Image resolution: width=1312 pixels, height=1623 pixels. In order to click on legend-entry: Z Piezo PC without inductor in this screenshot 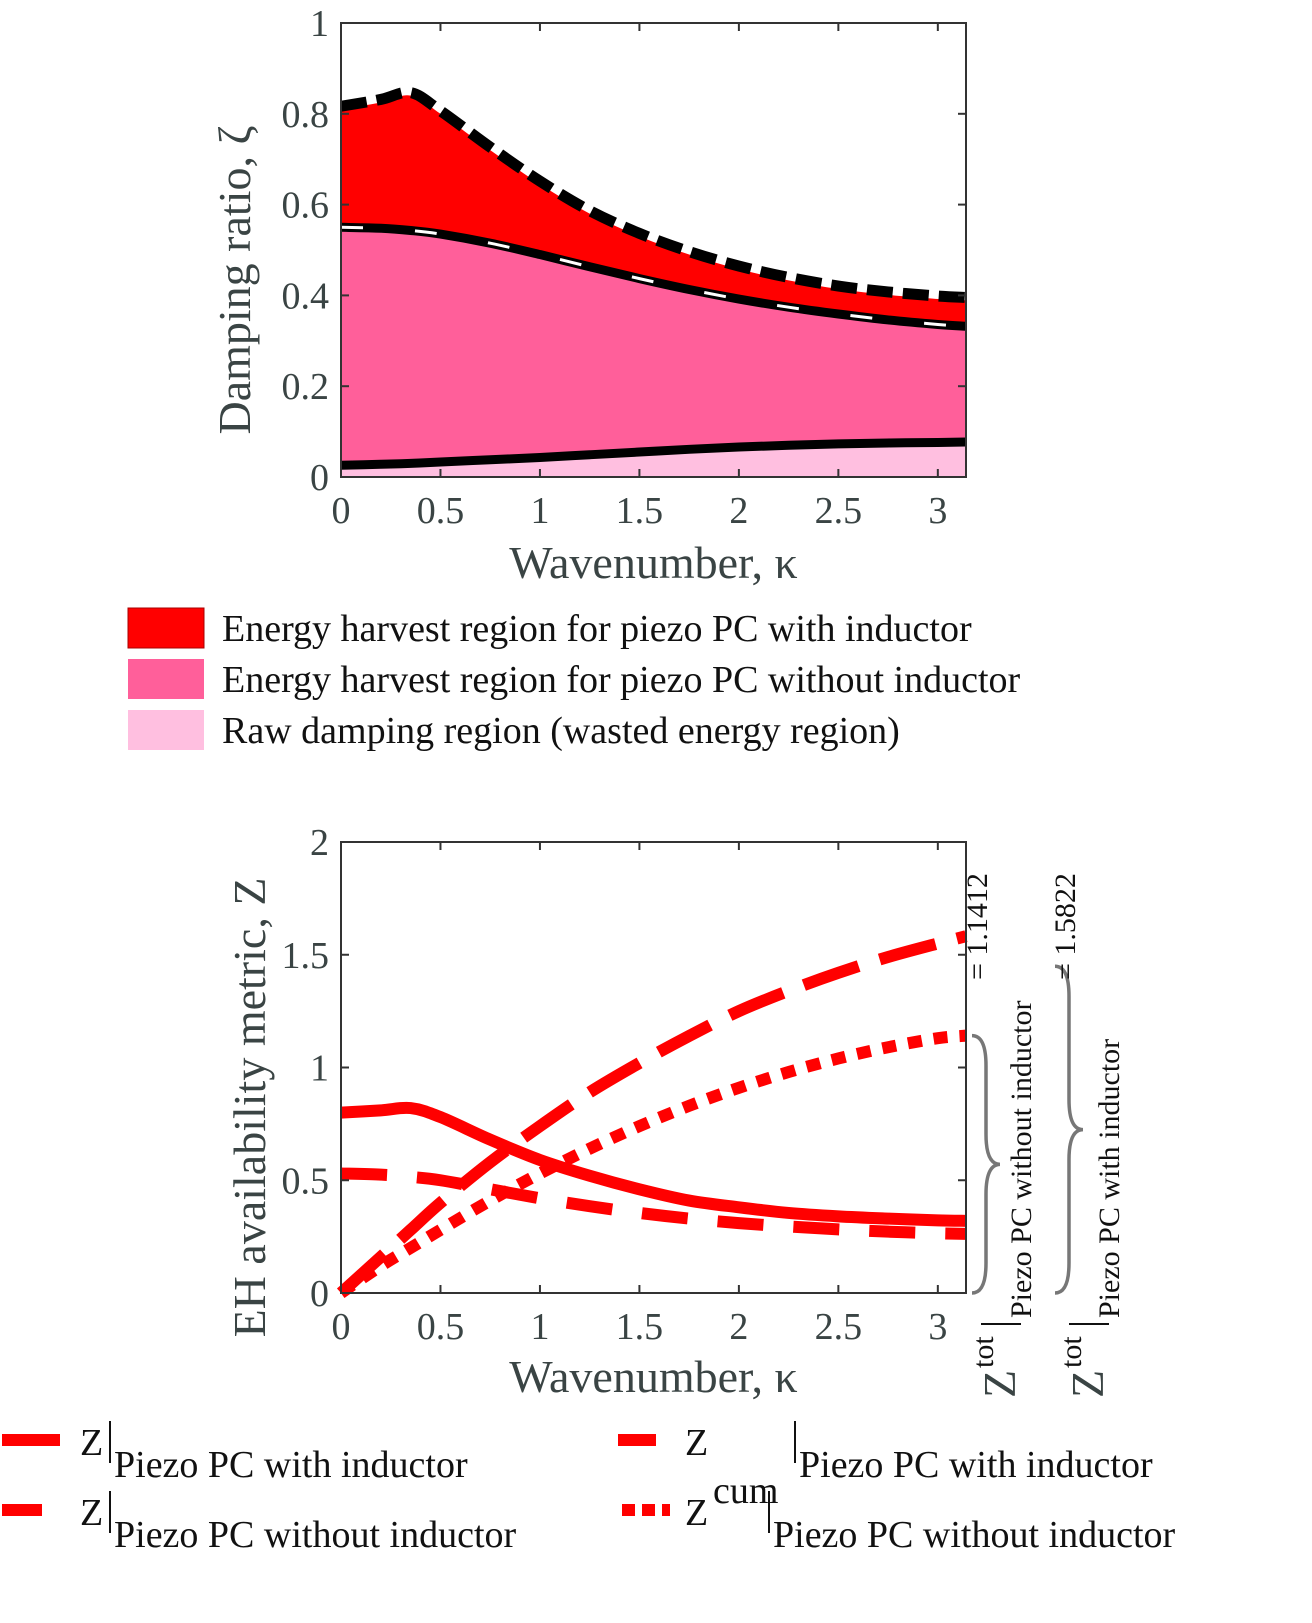, I will do `click(259, 1523)`.